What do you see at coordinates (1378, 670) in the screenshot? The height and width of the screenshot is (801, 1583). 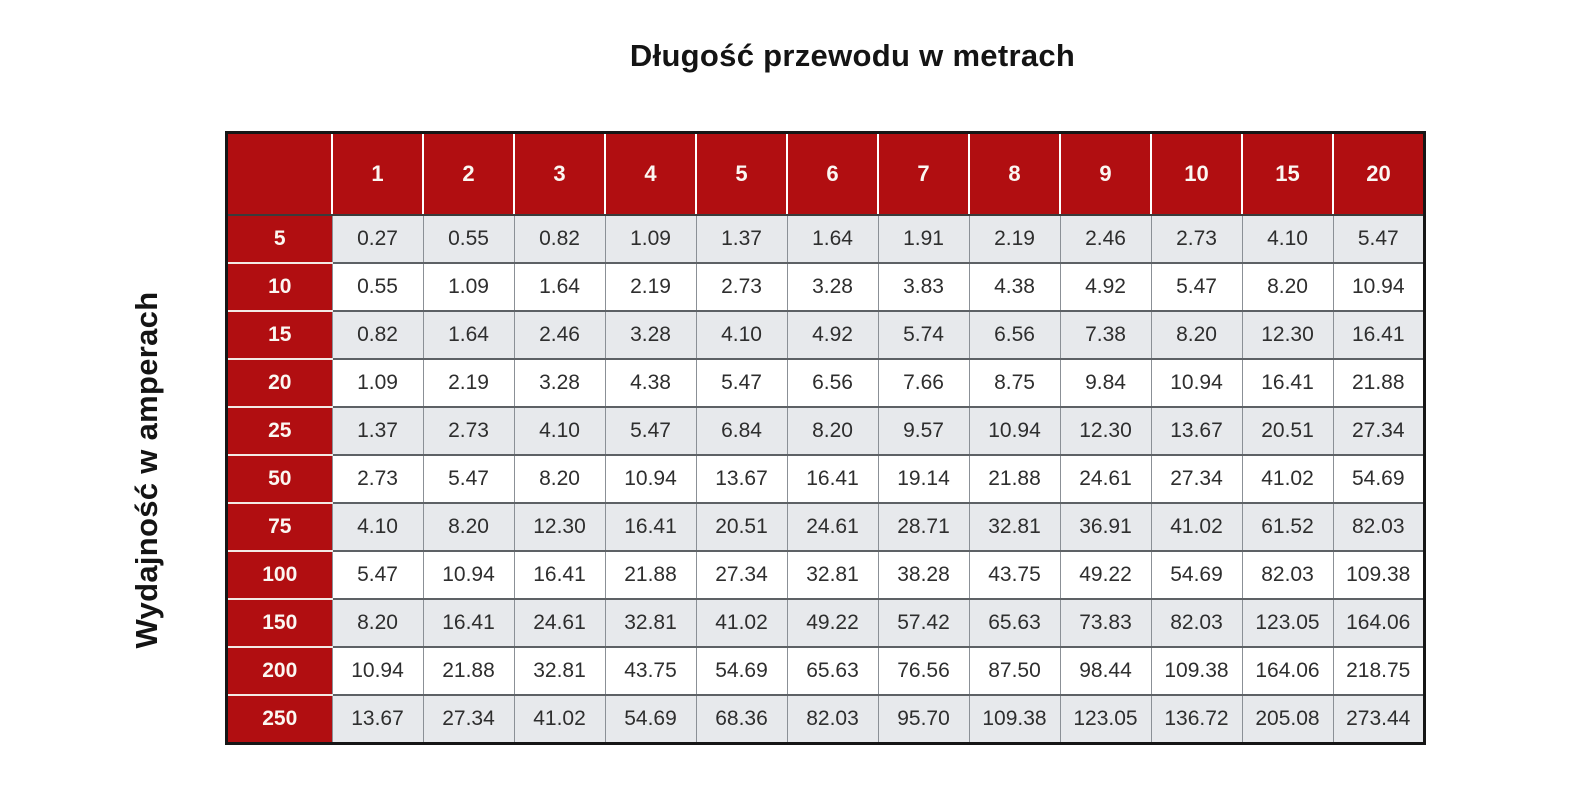 I see `cell-200-20: 218.75` at bounding box center [1378, 670].